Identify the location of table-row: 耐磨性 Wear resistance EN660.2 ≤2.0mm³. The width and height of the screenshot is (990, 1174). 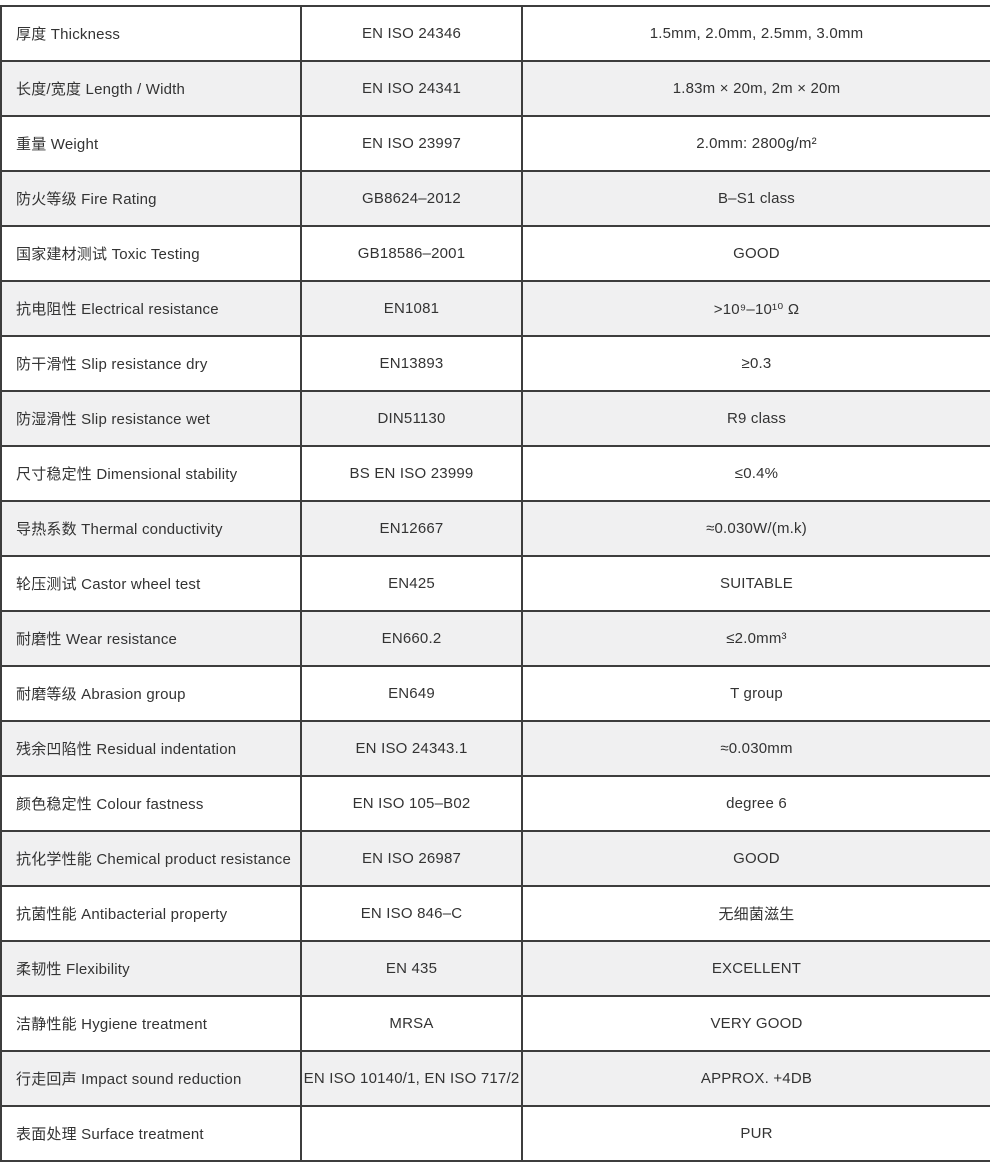
(495, 638).